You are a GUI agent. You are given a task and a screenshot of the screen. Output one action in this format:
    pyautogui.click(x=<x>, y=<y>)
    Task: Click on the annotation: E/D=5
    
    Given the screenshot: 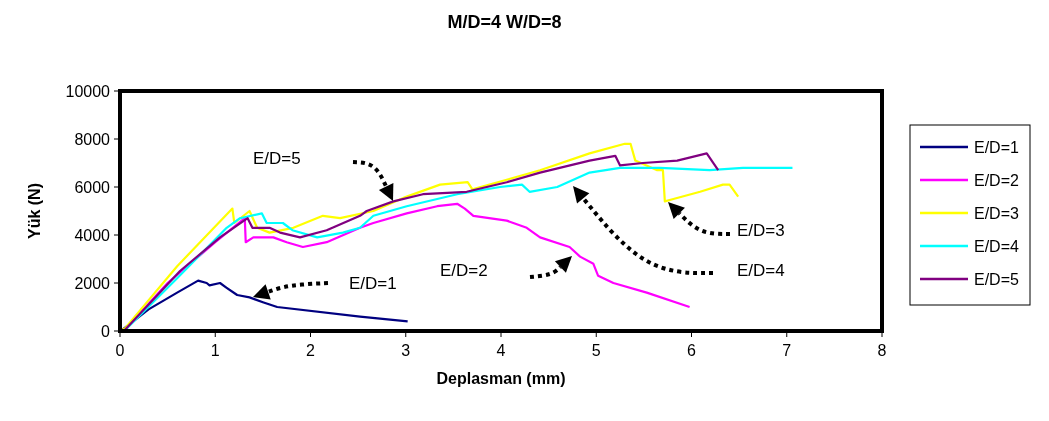 What is the action you would take?
    pyautogui.click(x=277, y=158)
    